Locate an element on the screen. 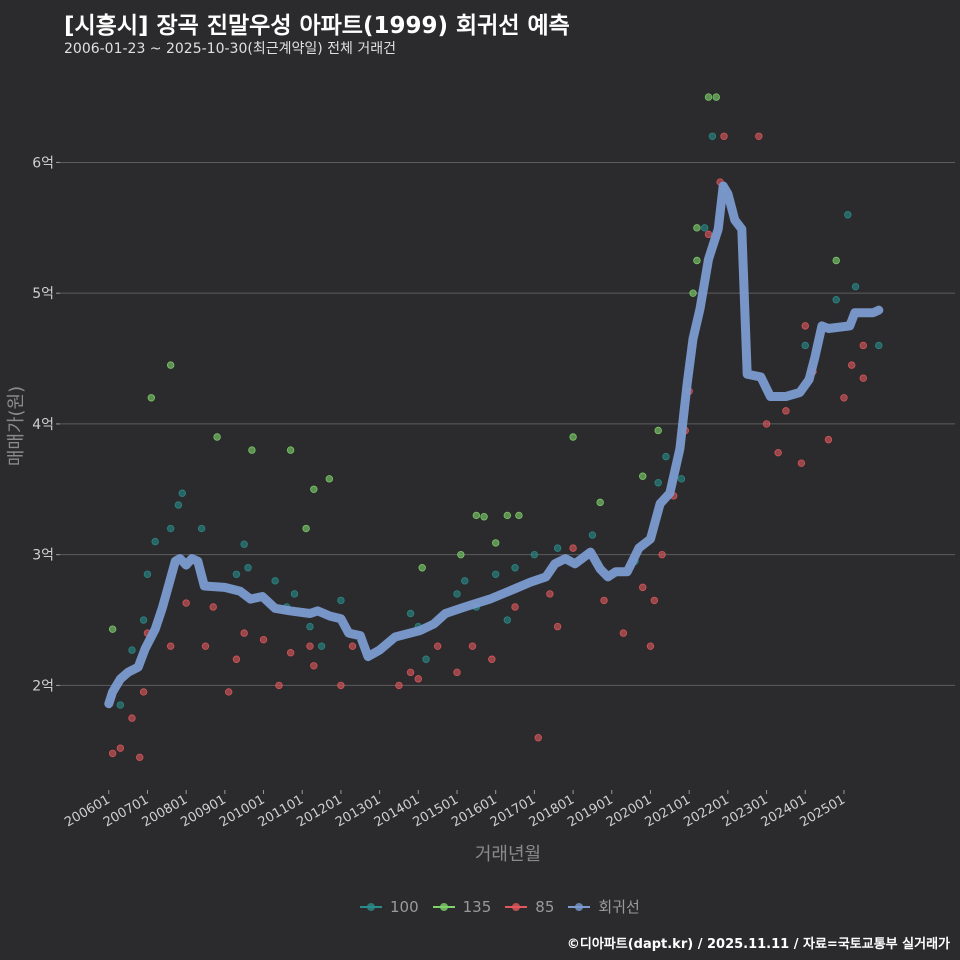 The image size is (960, 960). y-tick-label: 2억 is located at coordinates (43, 686).